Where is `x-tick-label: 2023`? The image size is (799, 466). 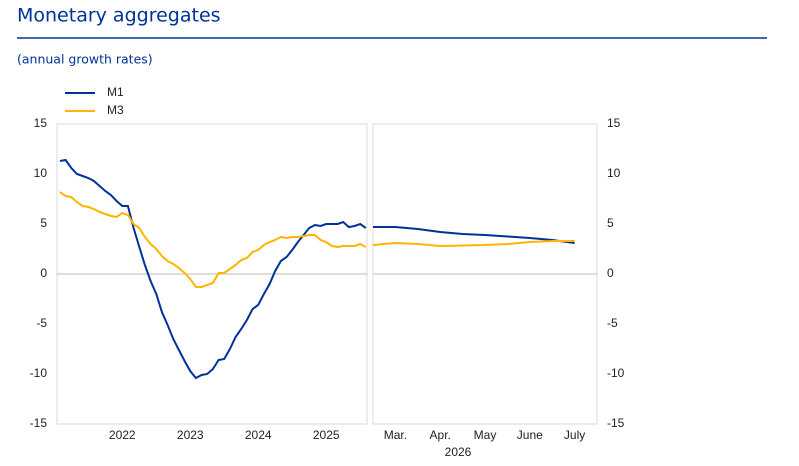
x-tick-label: 2023 is located at coordinates (190, 435).